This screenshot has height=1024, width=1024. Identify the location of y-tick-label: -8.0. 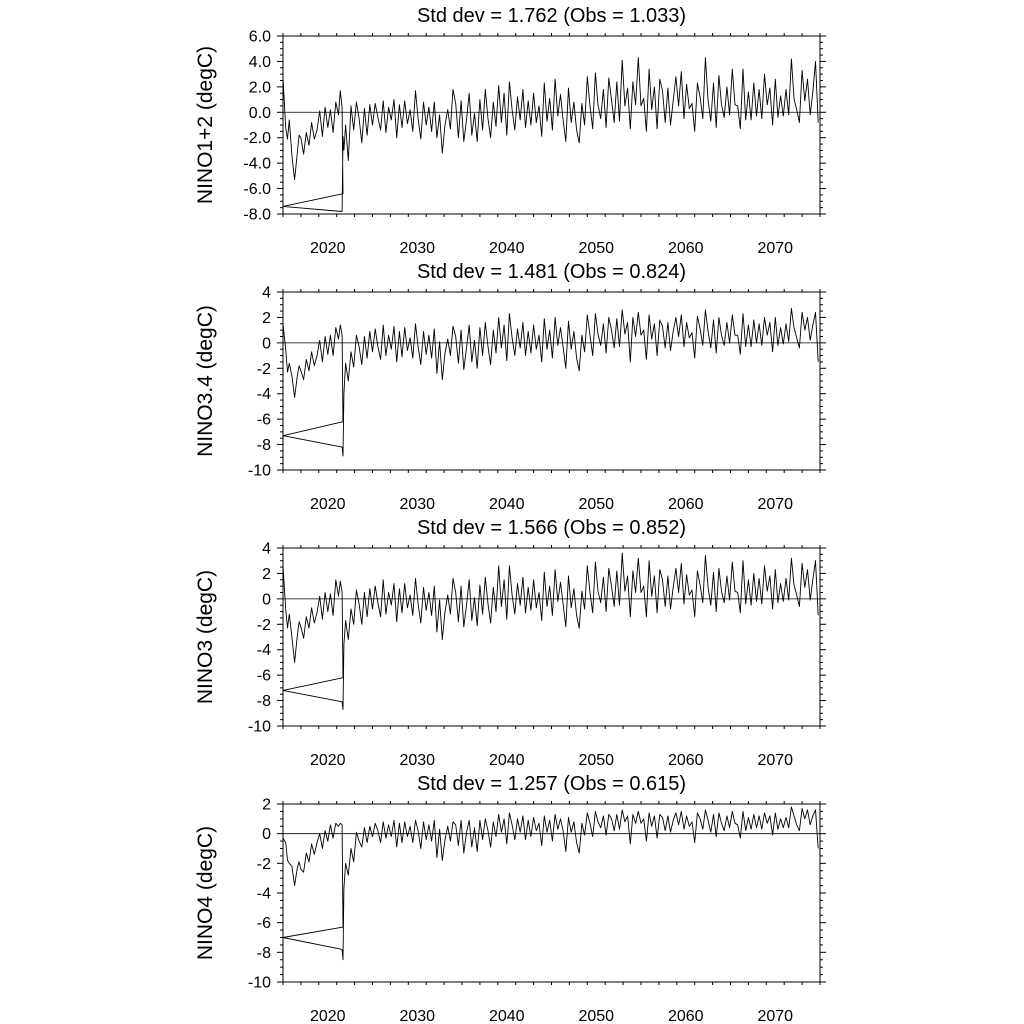
(257, 215).